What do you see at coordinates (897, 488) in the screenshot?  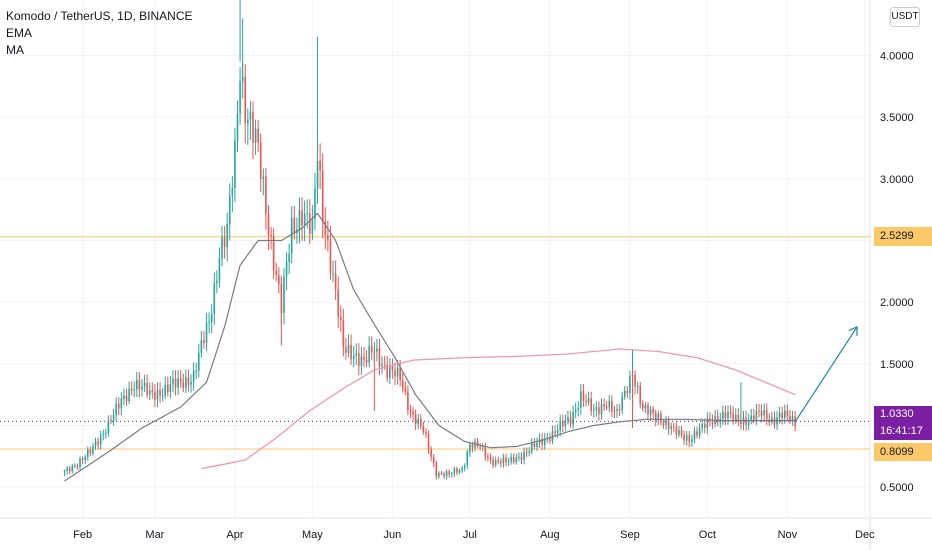 I see `y-tick-label: 0.5000` at bounding box center [897, 488].